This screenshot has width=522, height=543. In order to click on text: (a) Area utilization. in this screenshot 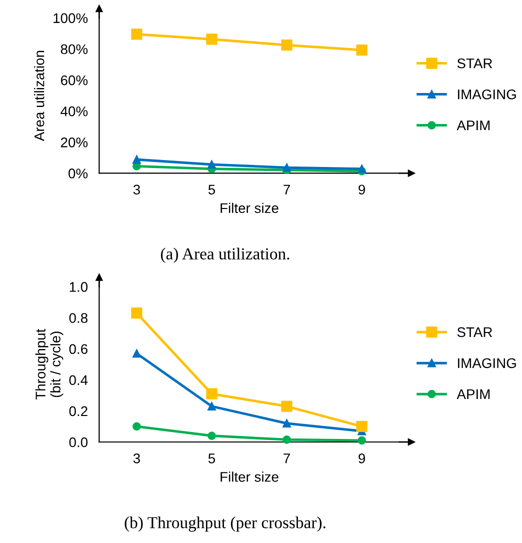, I will do `click(225, 255)`.